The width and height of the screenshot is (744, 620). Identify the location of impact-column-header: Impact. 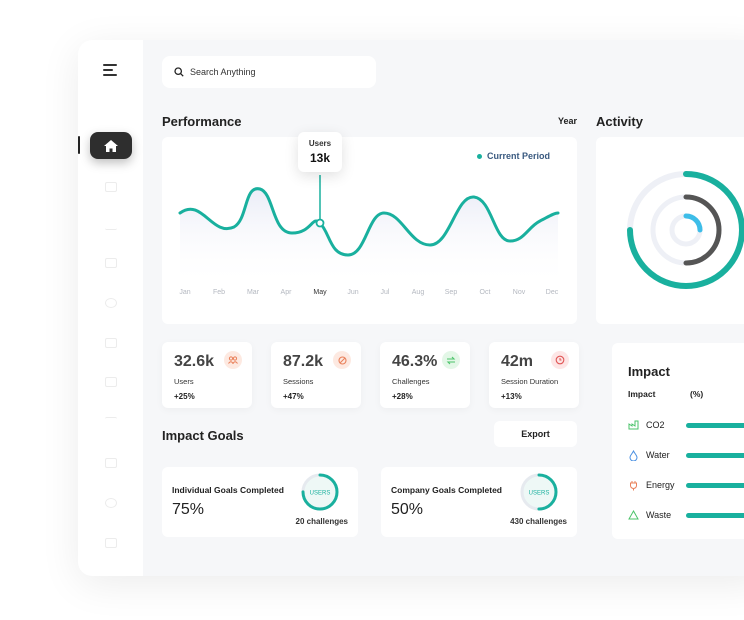
(642, 394).